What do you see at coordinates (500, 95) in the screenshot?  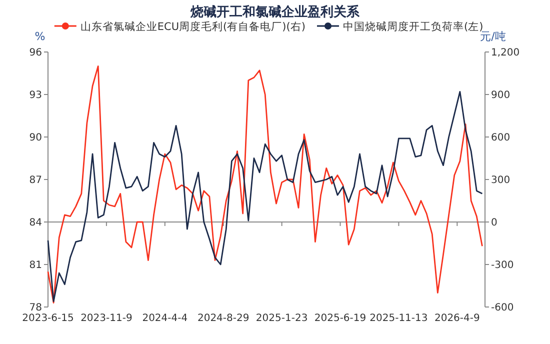 I see `y2-tick-label: 900` at bounding box center [500, 95].